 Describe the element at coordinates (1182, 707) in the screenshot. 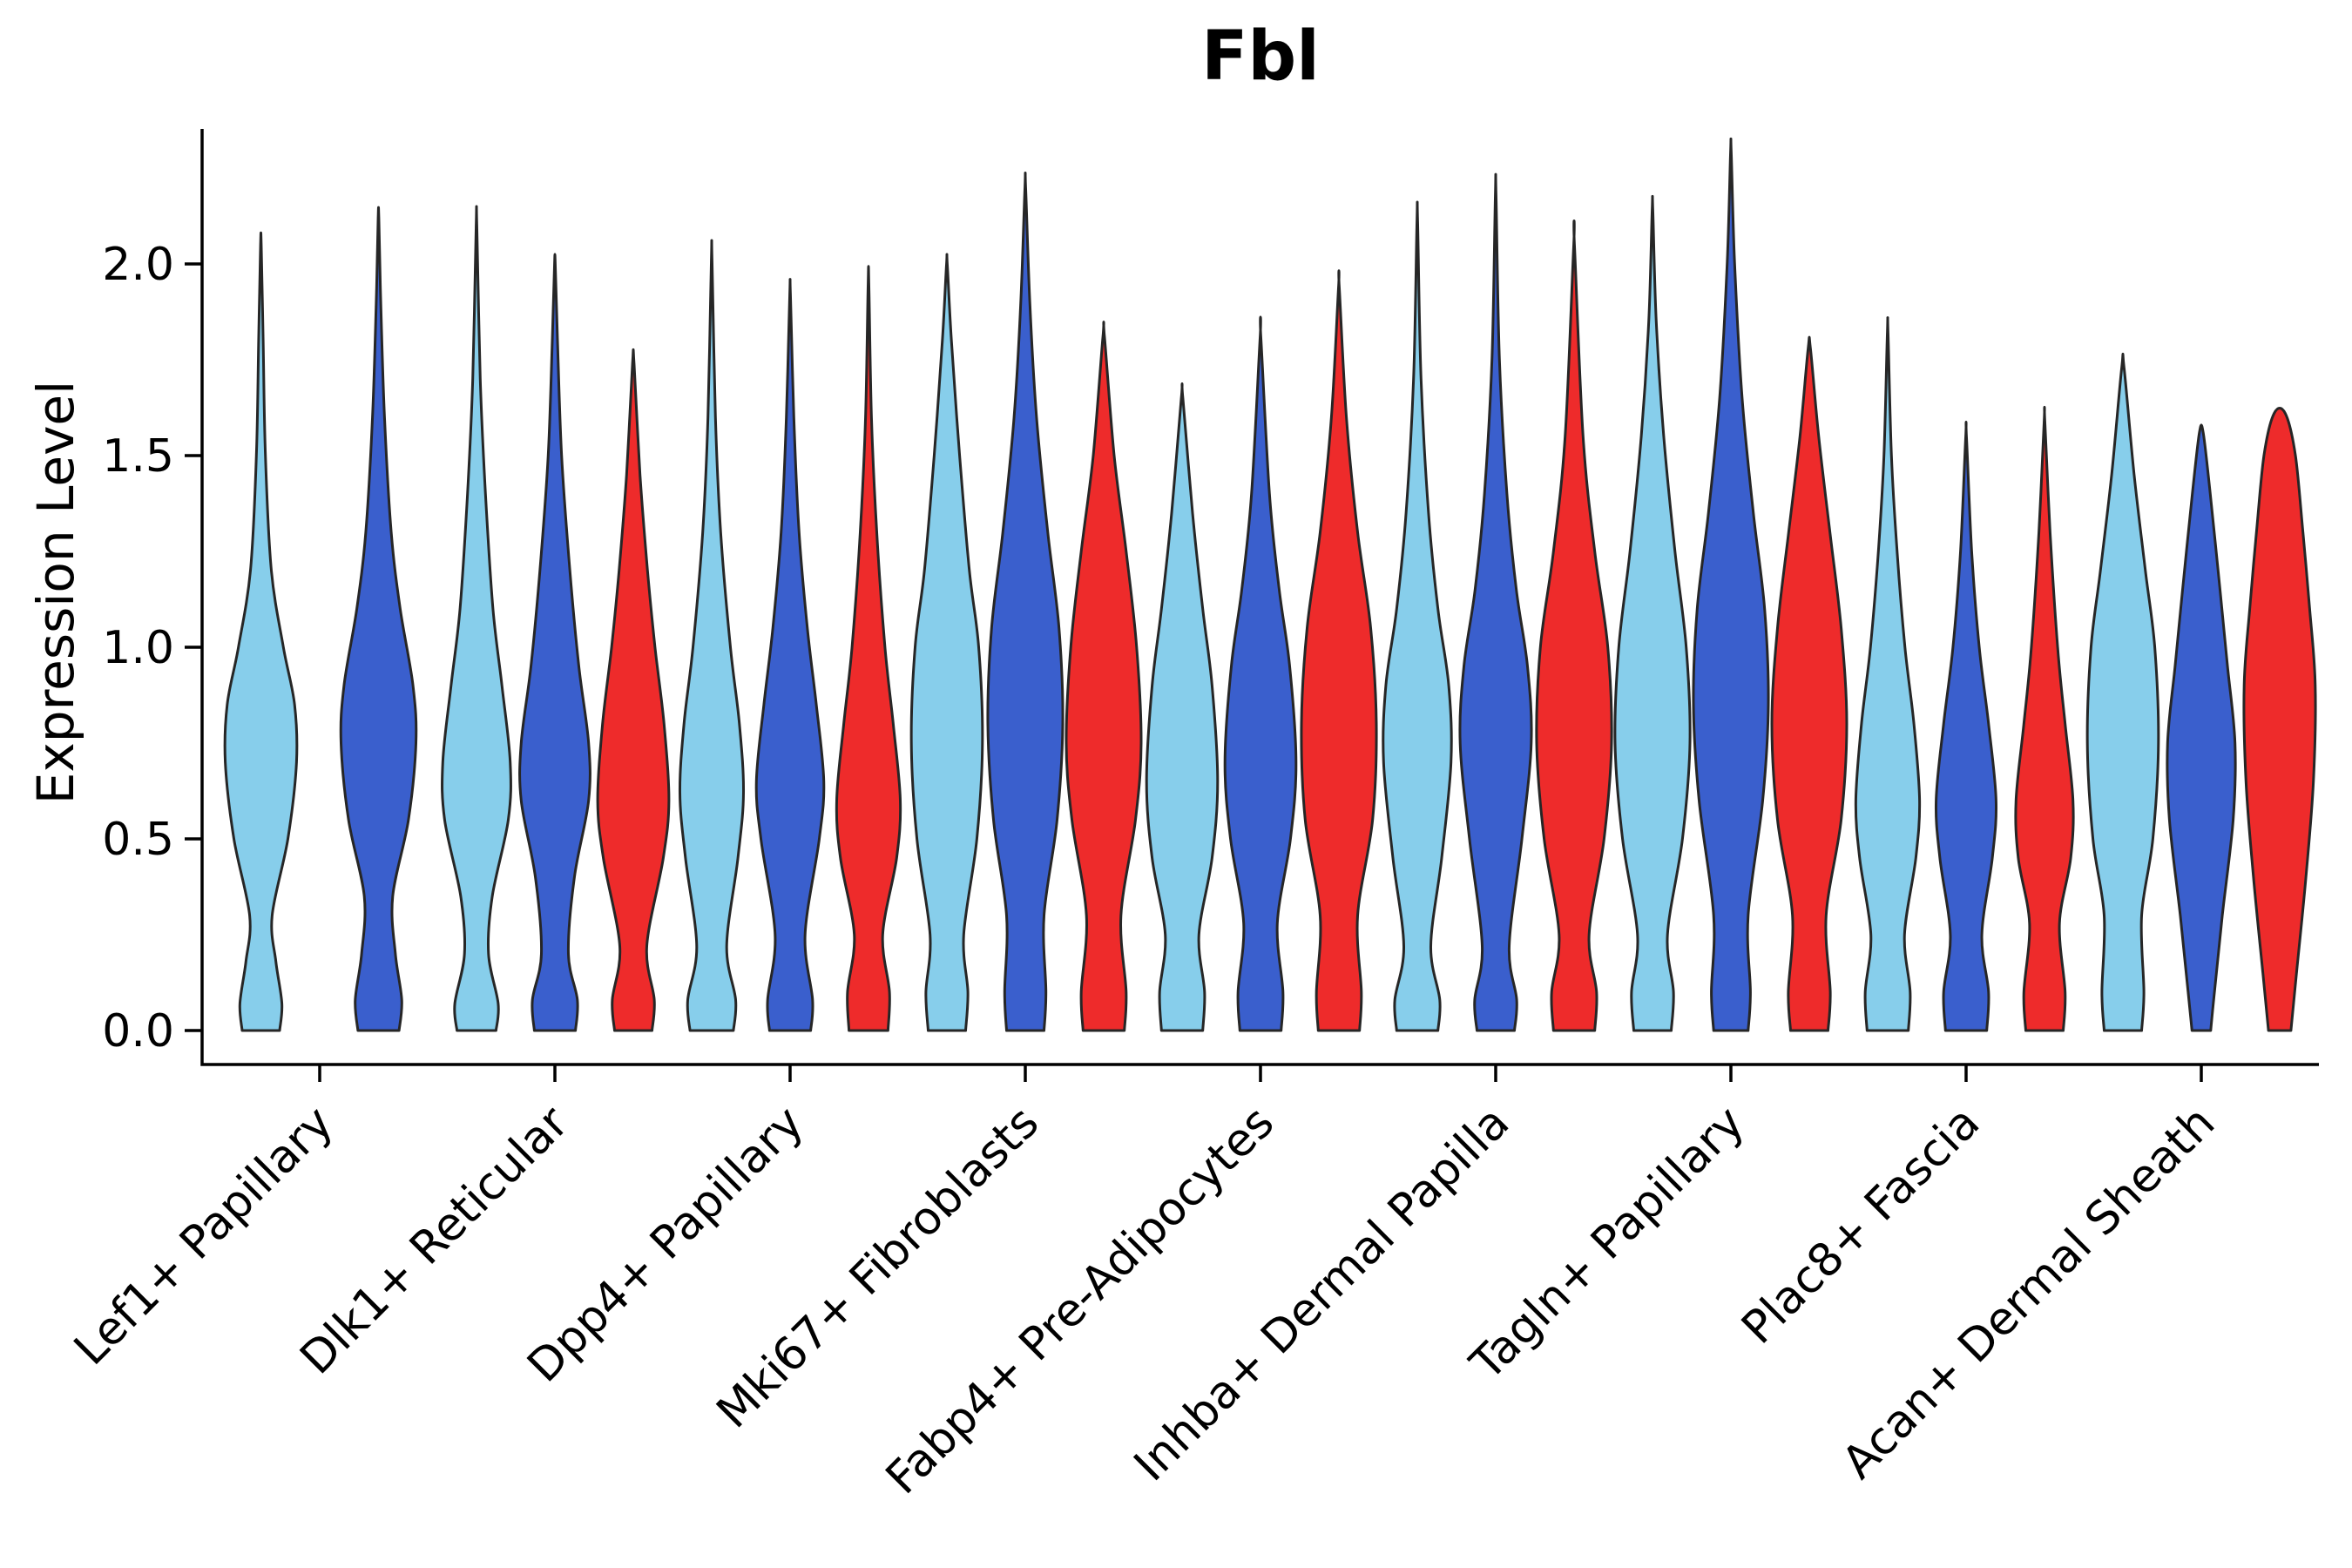

I see `violin-fabp4+-pre-adipocytes-light-blue` at that location.